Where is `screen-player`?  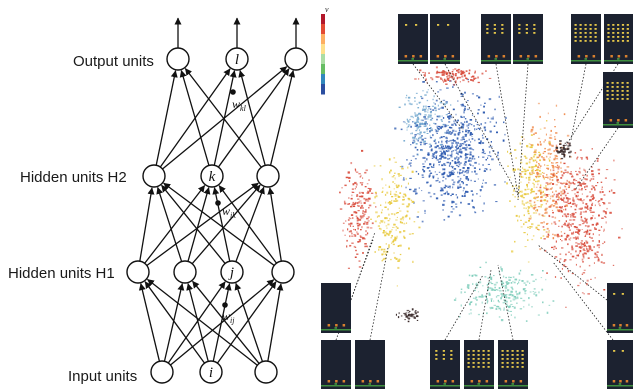 screen-player is located at coordinates (617, 123).